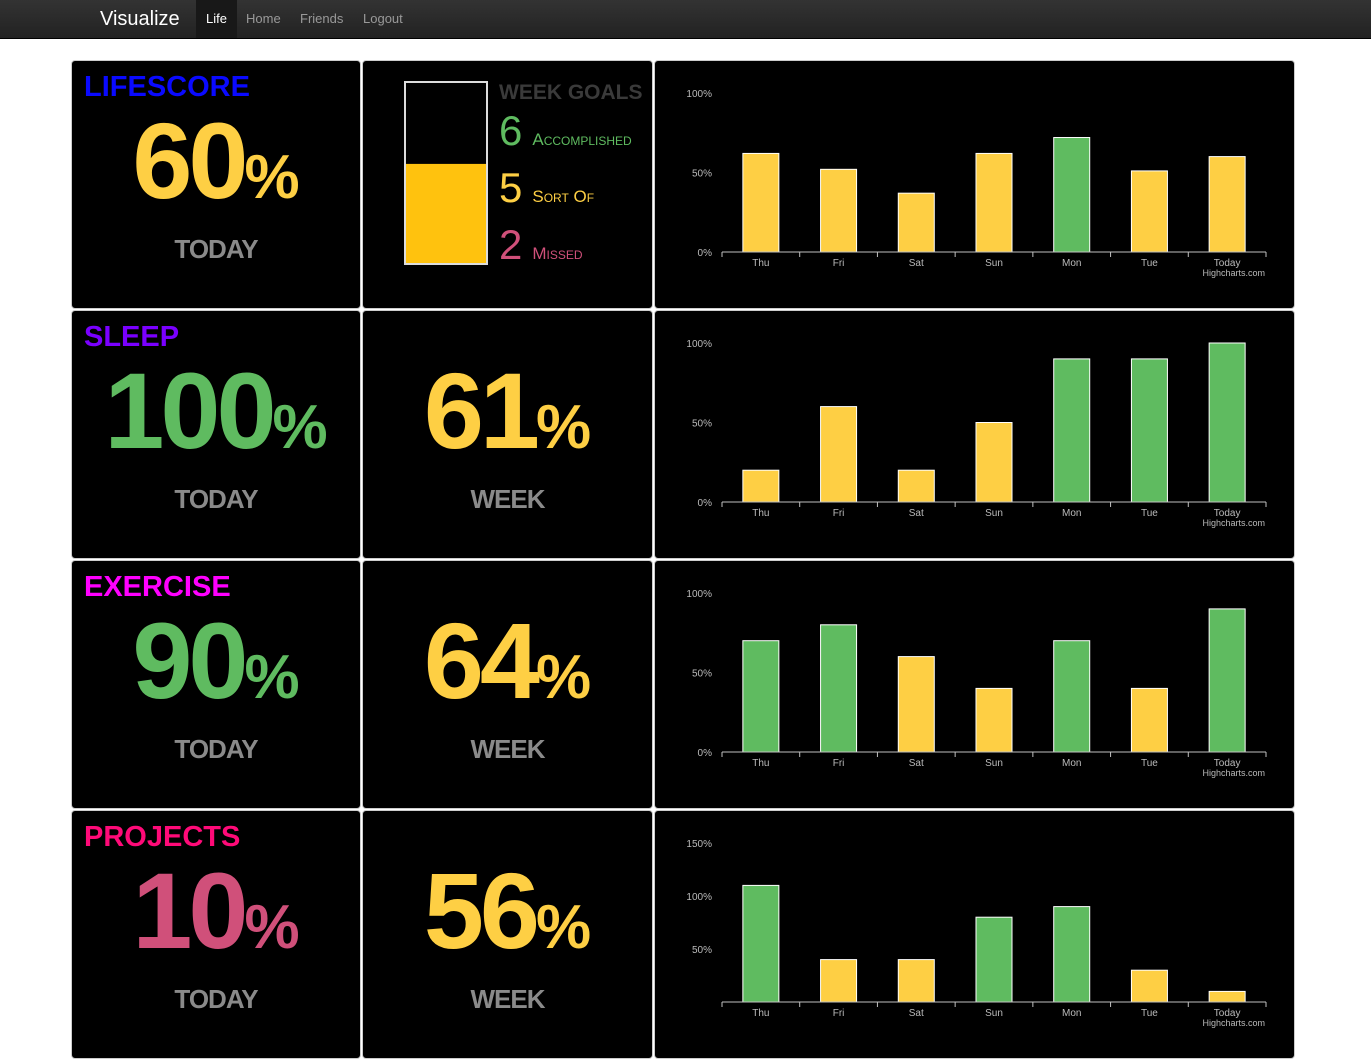 The width and height of the screenshot is (1371, 1059). I want to click on goal-item: 5 Sort Of, so click(546, 188).